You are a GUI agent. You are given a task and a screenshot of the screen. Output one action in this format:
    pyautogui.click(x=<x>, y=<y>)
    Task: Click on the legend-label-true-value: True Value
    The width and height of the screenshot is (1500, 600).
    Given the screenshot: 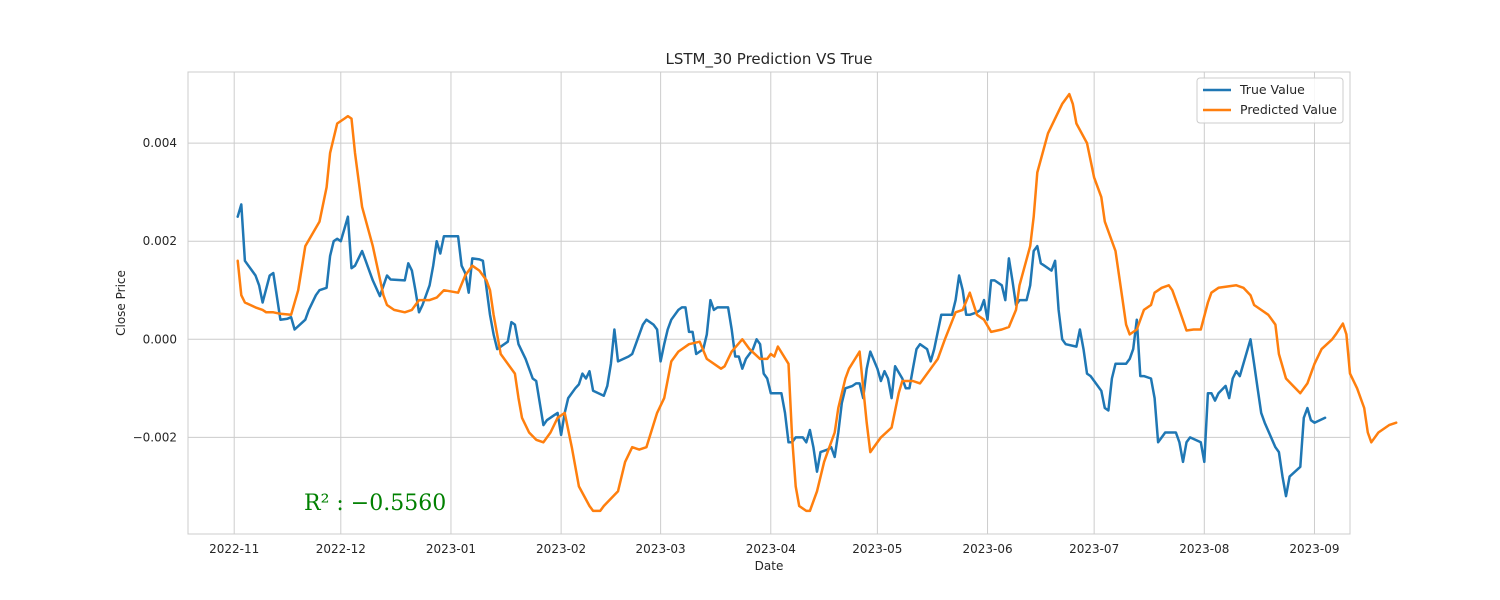 What is the action you would take?
    pyautogui.click(x=1272, y=89)
    